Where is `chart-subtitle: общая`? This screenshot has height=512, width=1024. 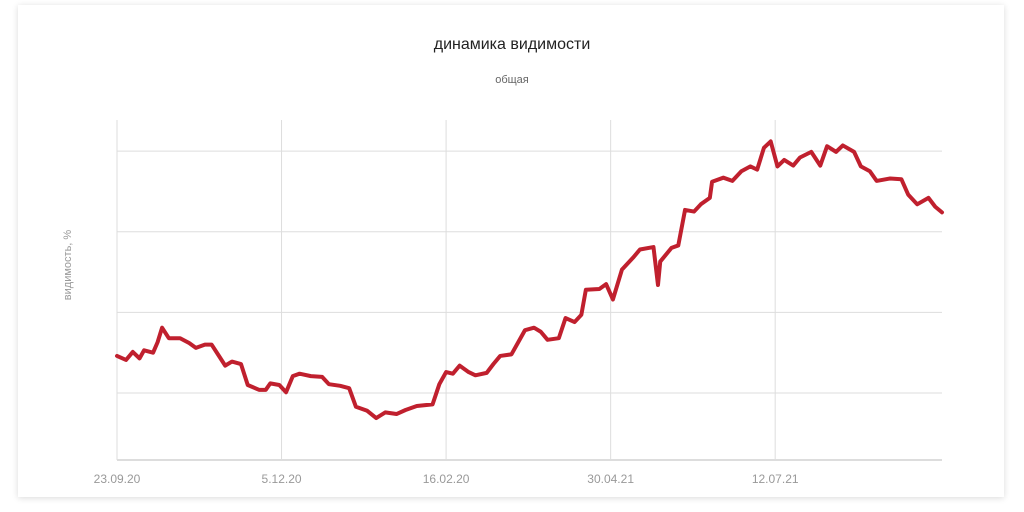 chart-subtitle: общая is located at coordinates (512, 80).